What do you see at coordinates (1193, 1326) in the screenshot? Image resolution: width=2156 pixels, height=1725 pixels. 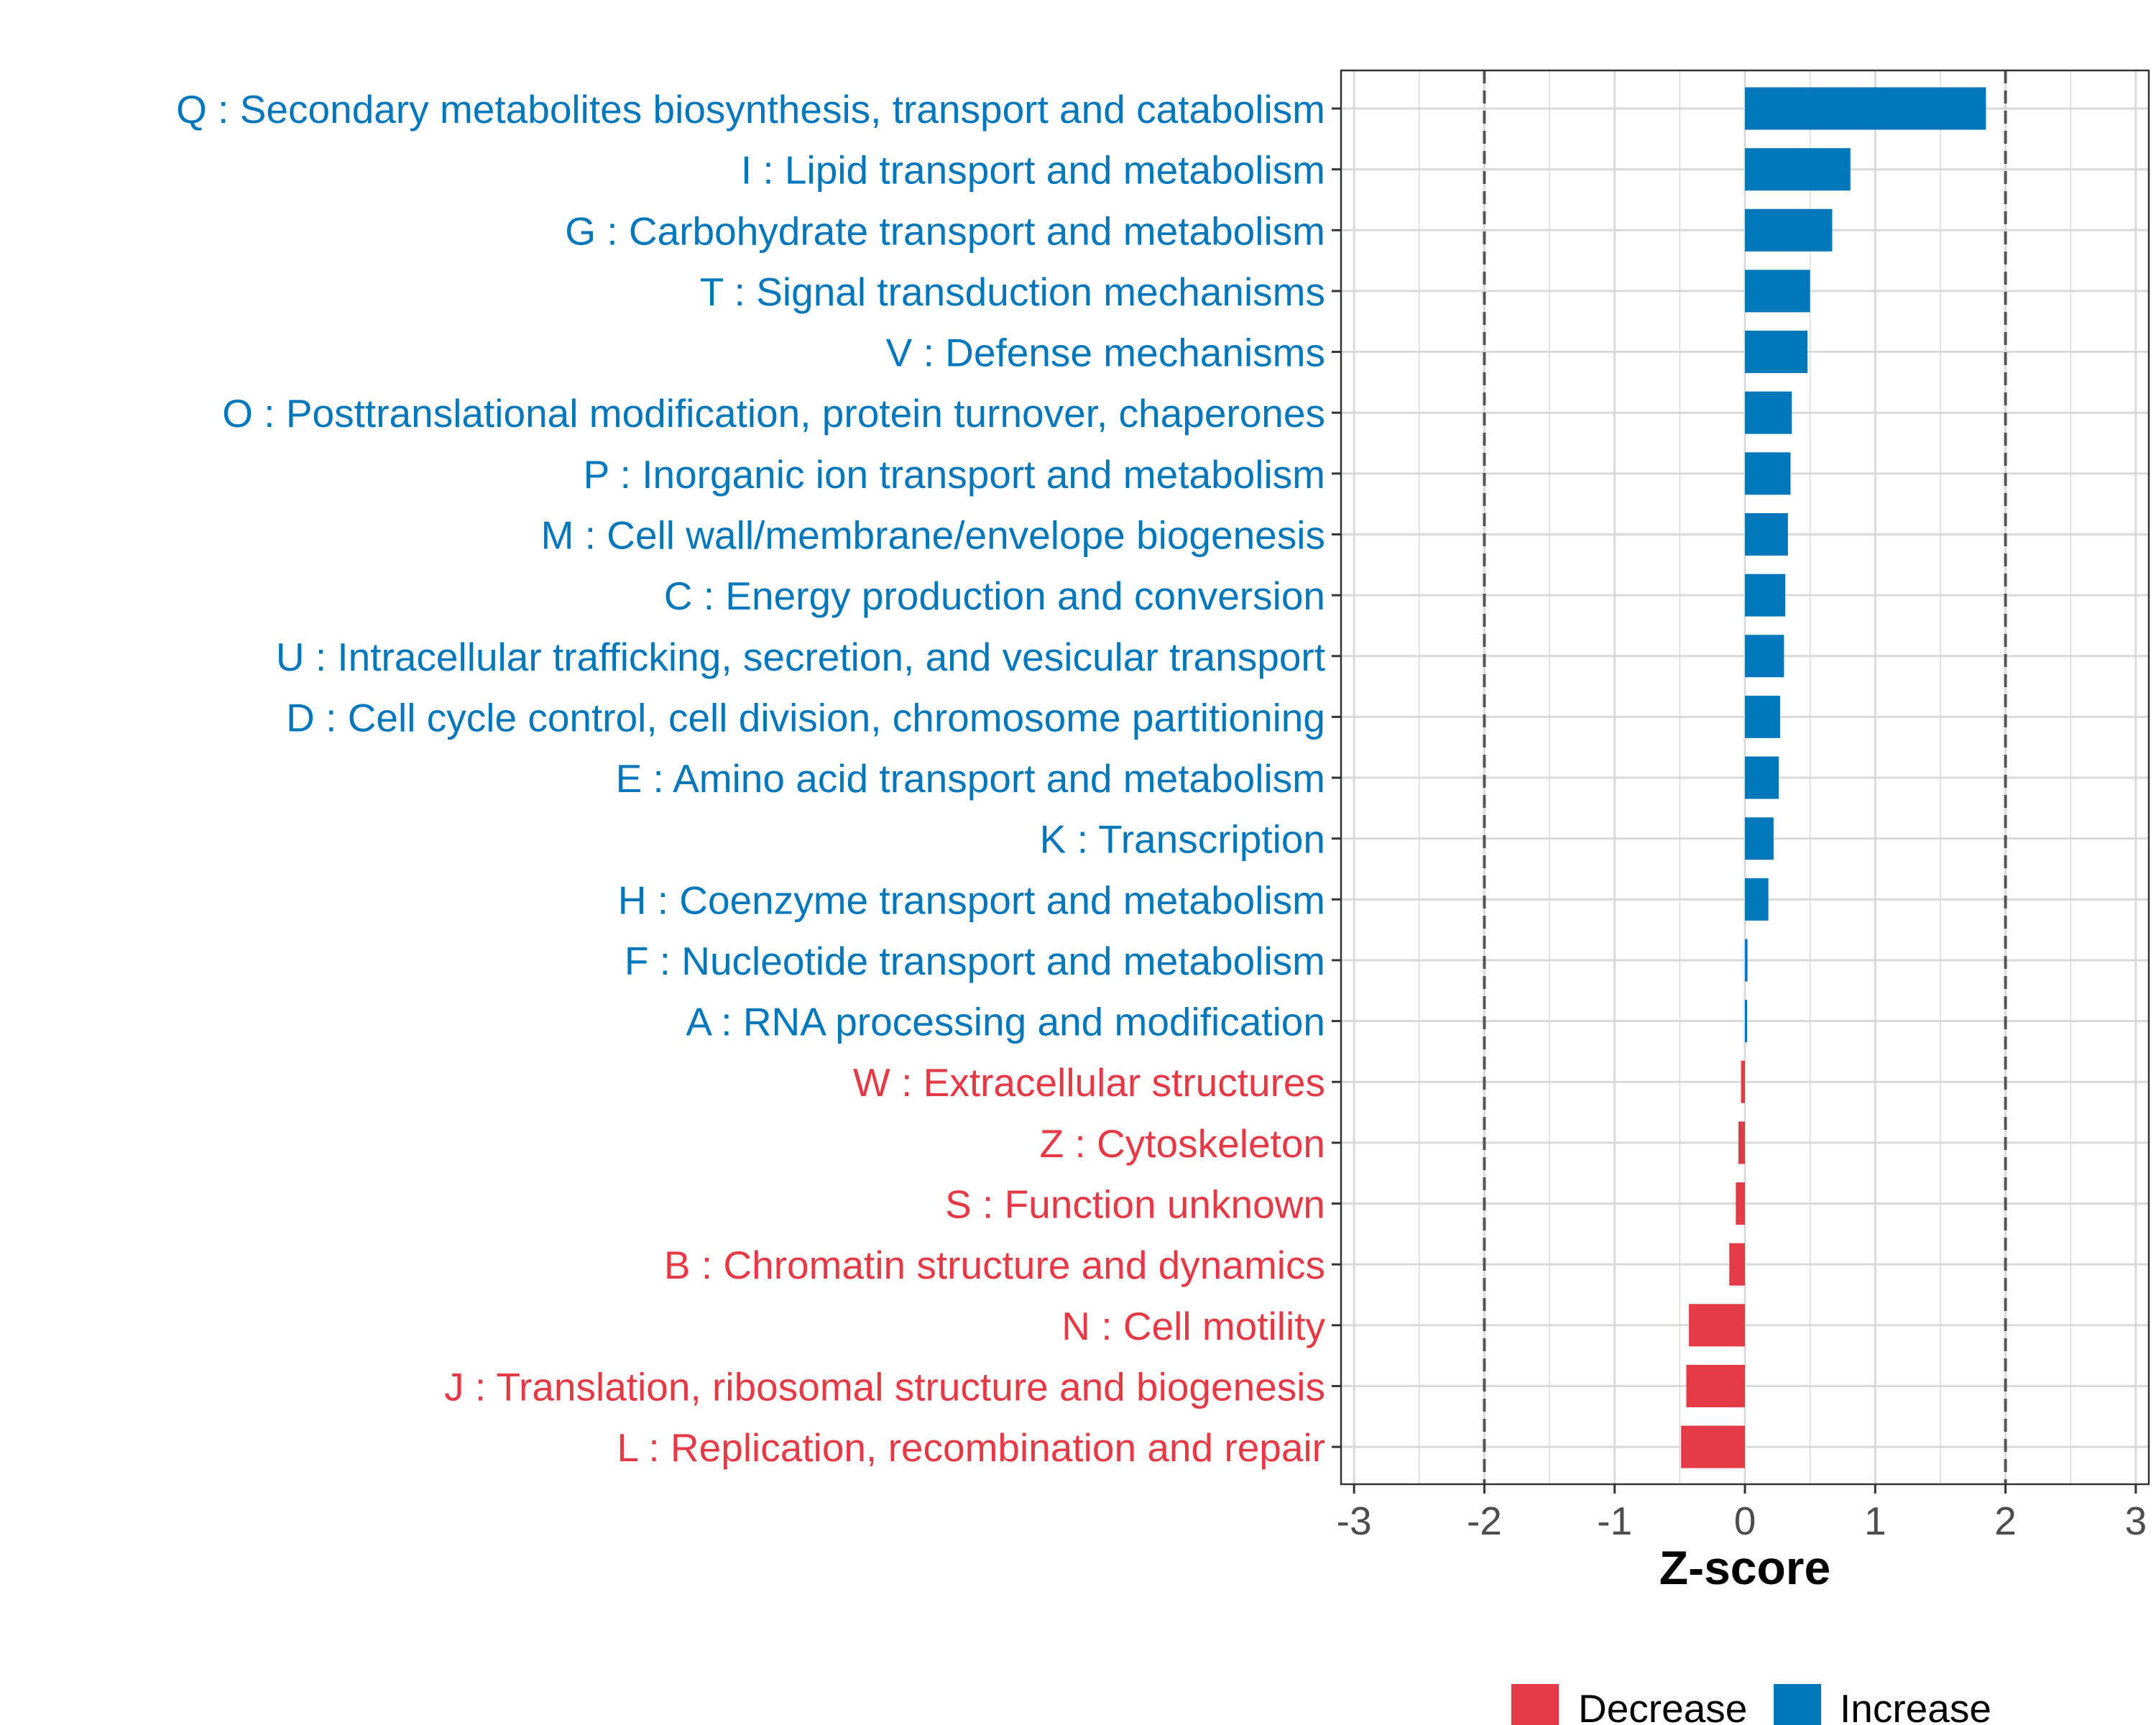 I see `category-label: N : Cell motility` at bounding box center [1193, 1326].